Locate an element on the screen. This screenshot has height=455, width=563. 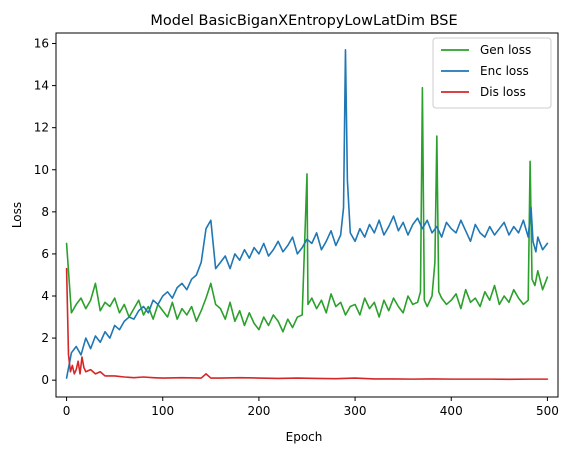
legend-entries: Gen loss Enc loss Dis loss is located at coordinates (486, 71).